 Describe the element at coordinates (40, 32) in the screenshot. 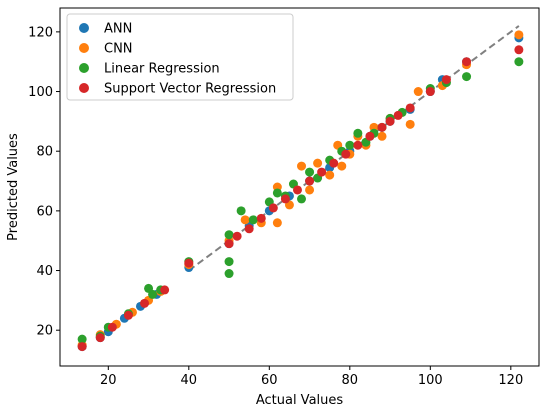

I see `y-tick-label: 120` at that location.